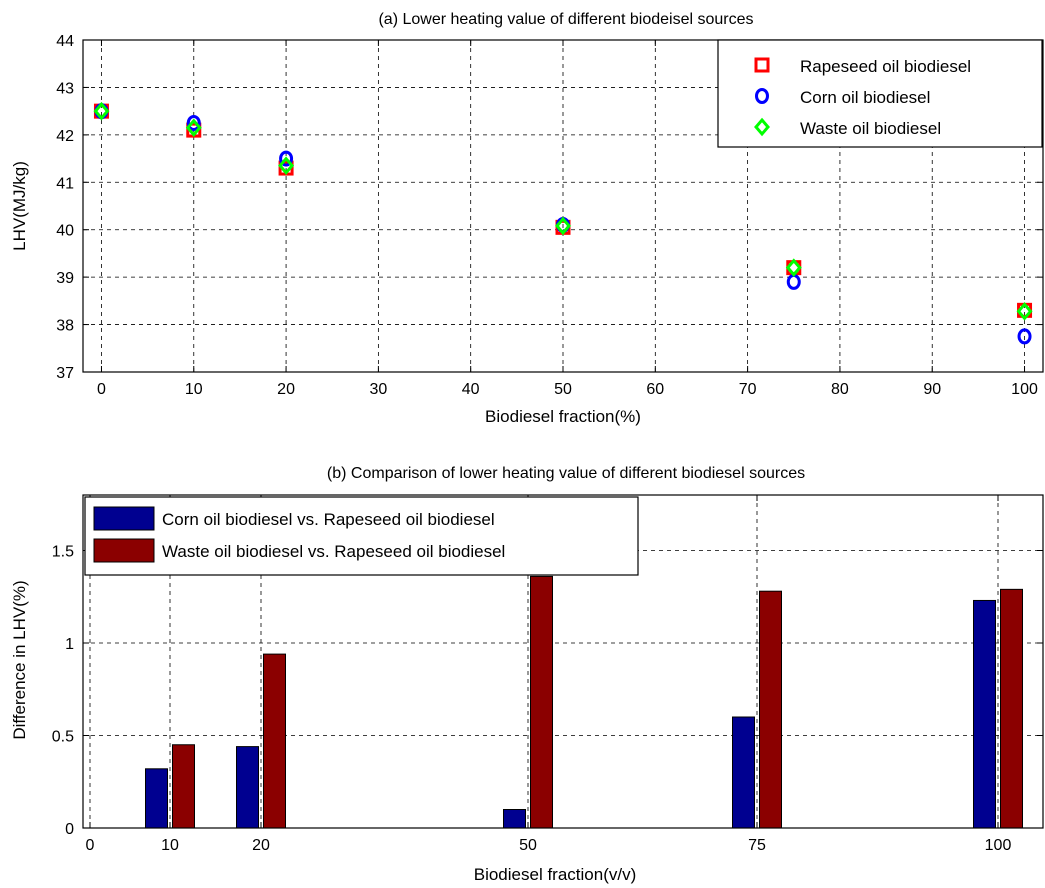  Describe the element at coordinates (471, 389) in the screenshot. I see `chart-a-x-tick-label: 40` at that location.